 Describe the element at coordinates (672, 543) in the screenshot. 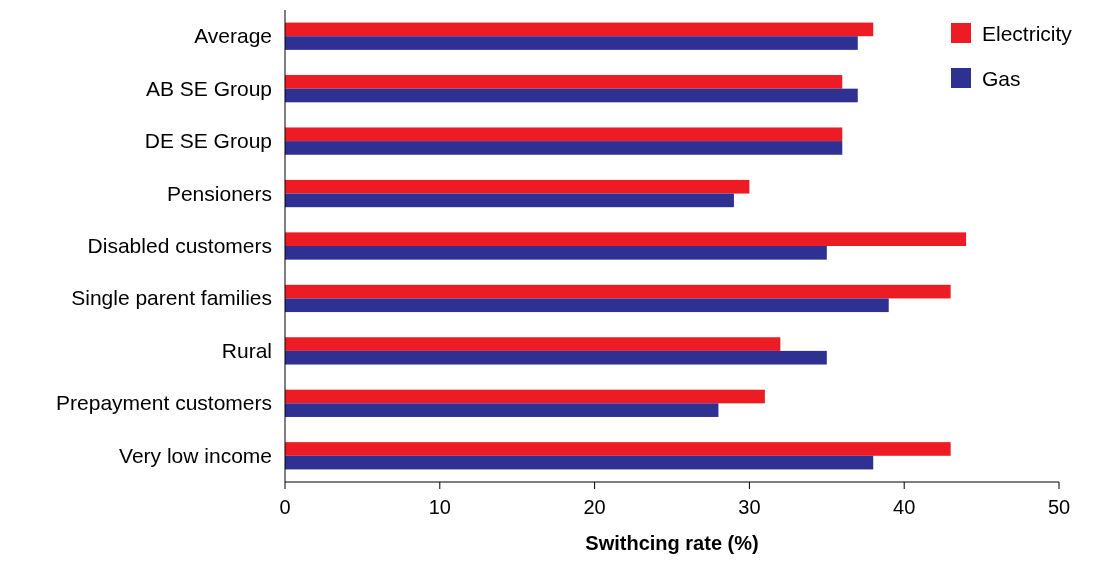

I see `x-axis-title: Swithcing rate (%)` at that location.